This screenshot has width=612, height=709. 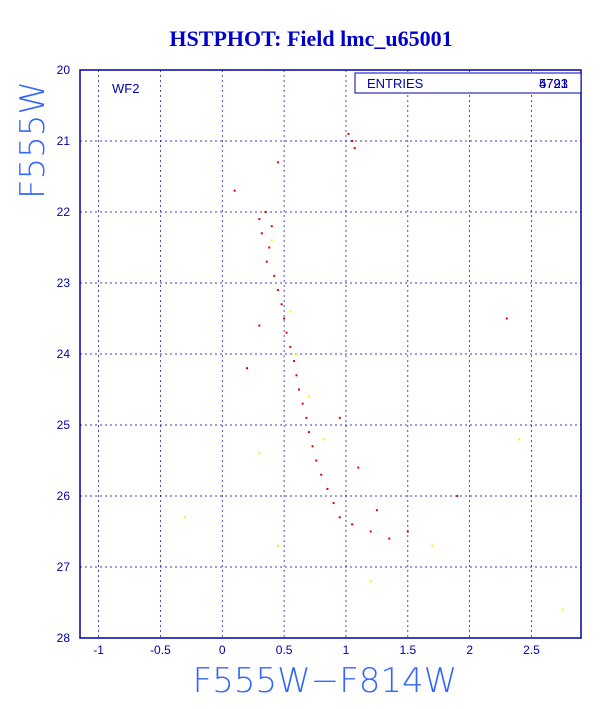 What do you see at coordinates (98, 650) in the screenshot?
I see `x-tick-label: -1` at bounding box center [98, 650].